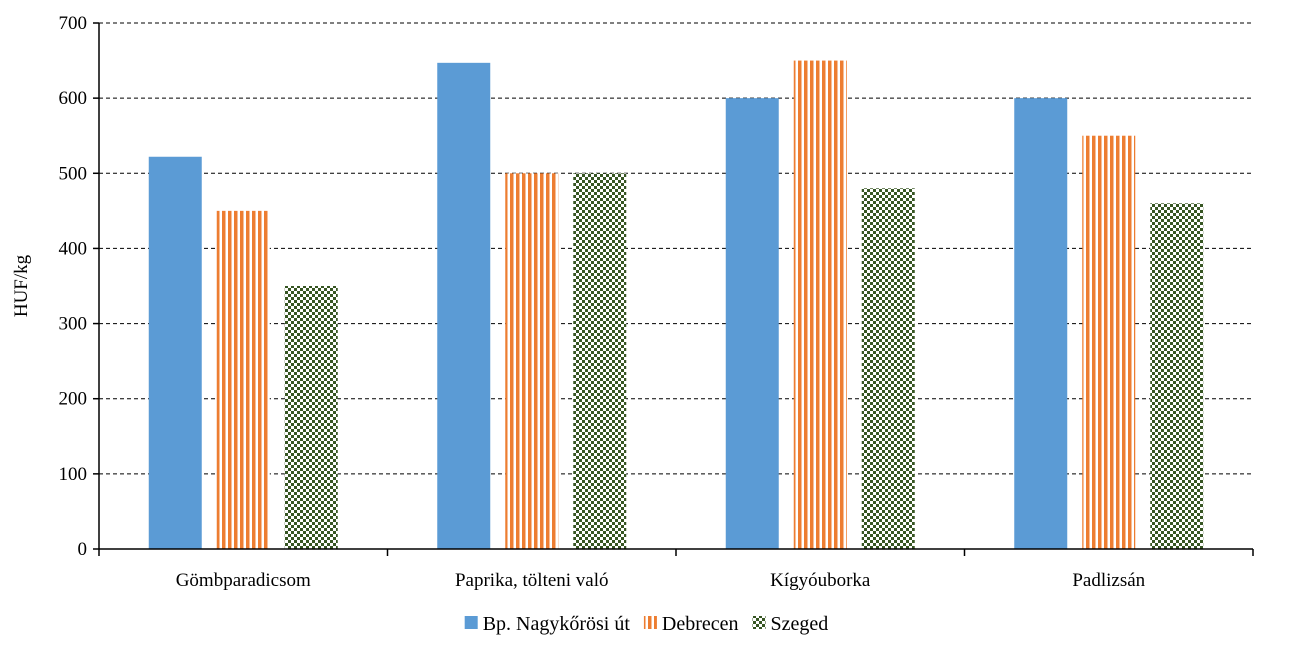 The height and width of the screenshot is (646, 1293). What do you see at coordinates (73, 248) in the screenshot?
I see `y-tick-label: 400` at bounding box center [73, 248].